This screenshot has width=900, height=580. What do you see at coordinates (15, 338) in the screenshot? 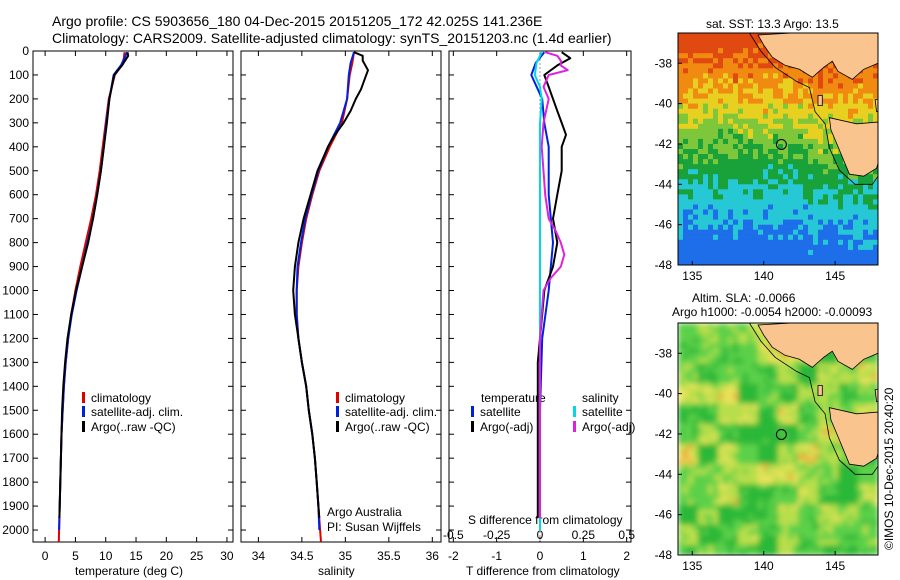
I see `y-tick-label: 1200` at bounding box center [15, 338].